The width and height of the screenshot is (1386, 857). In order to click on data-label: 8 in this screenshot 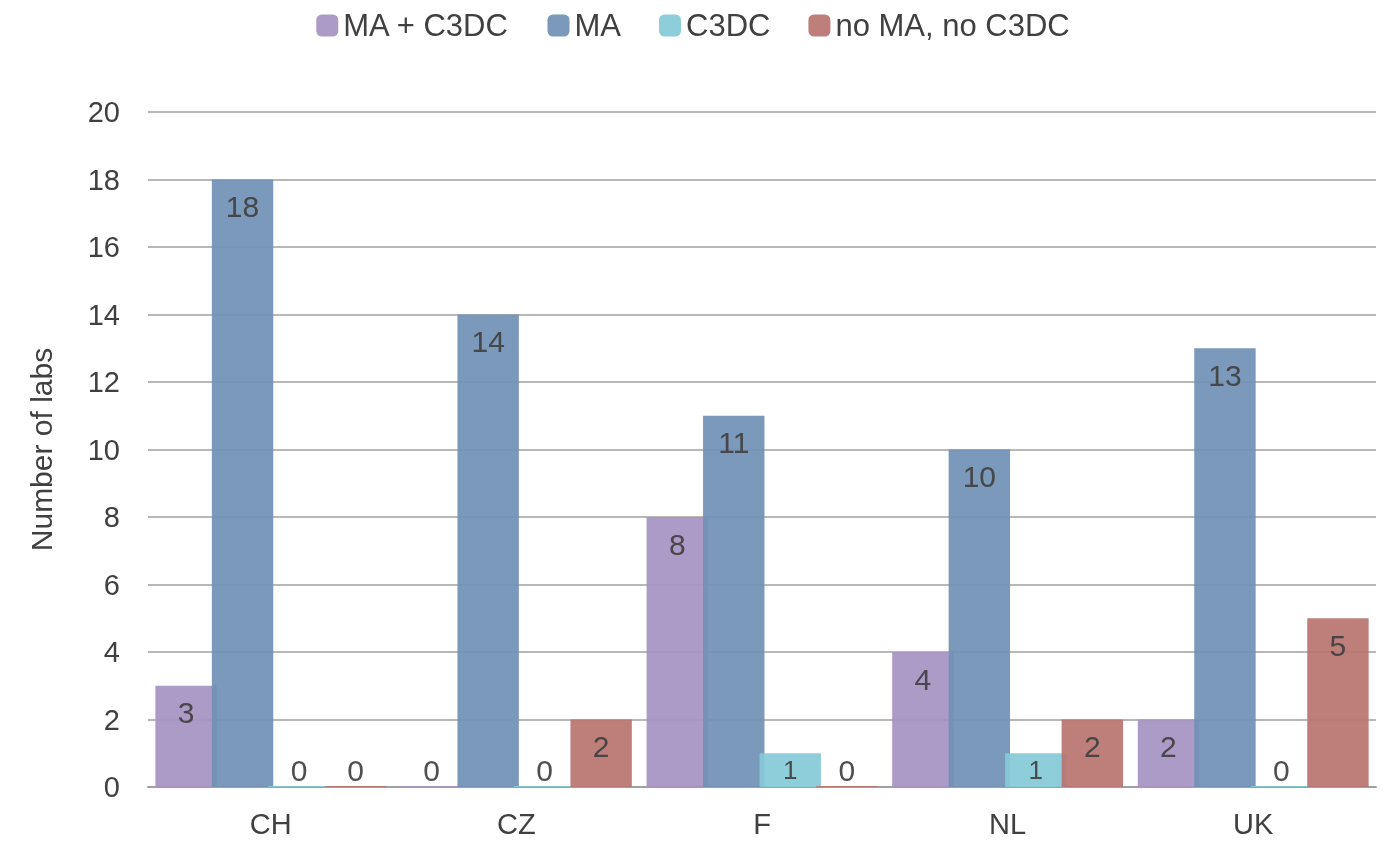, I will do `click(677, 544)`.